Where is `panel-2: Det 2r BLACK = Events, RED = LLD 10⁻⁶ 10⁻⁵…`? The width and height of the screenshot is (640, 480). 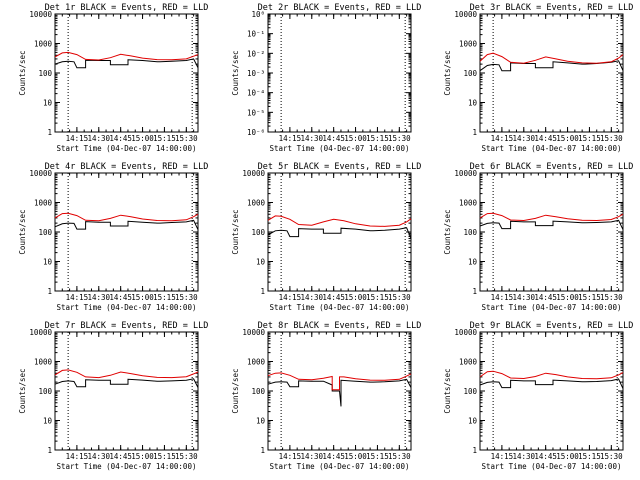
panel-2: Det 2r BLACK = Events, RED = LLD 10⁻⁶ 10⁻⁵… is located at coordinates (326, 78).